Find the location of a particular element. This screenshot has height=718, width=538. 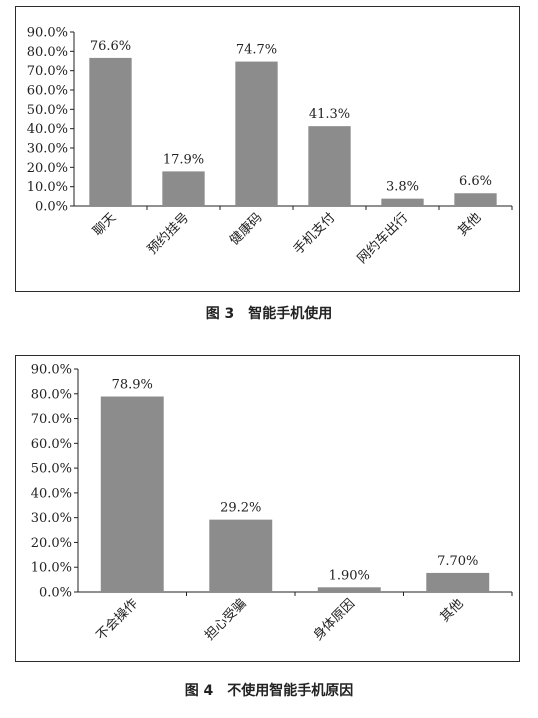

fig4-y-tick-label: 20.0% is located at coordinates (51, 543).